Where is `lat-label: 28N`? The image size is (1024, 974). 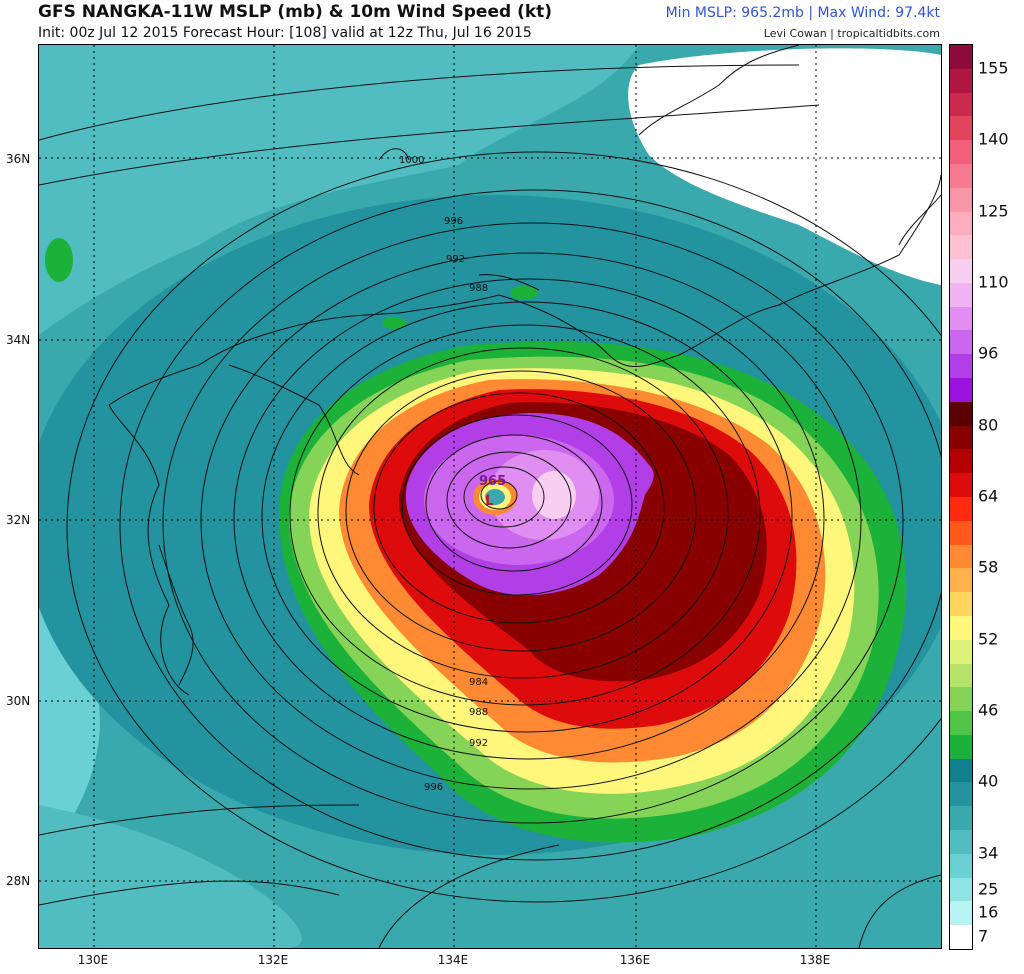
lat-label: 28N is located at coordinates (18, 881).